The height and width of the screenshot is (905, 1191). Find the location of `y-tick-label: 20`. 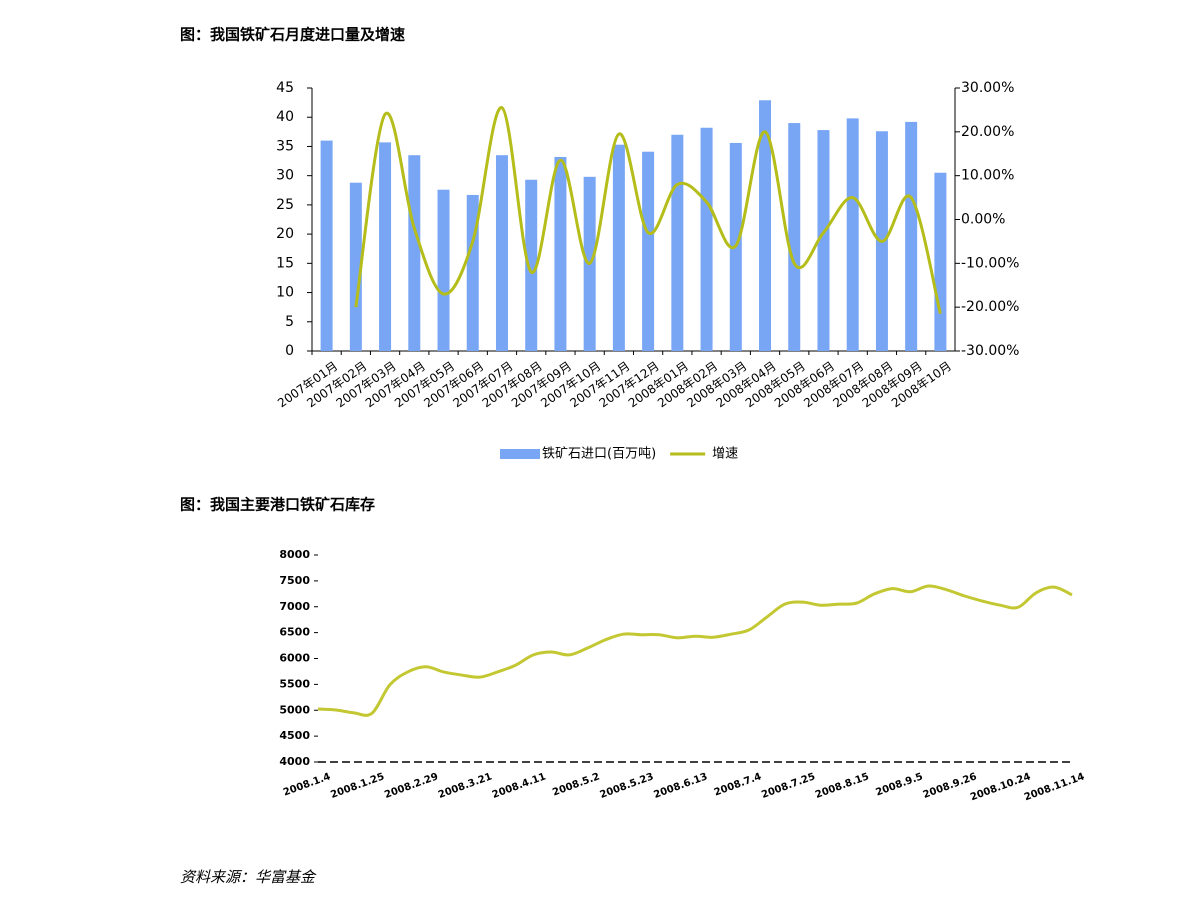

y-tick-label: 20 is located at coordinates (285, 234).